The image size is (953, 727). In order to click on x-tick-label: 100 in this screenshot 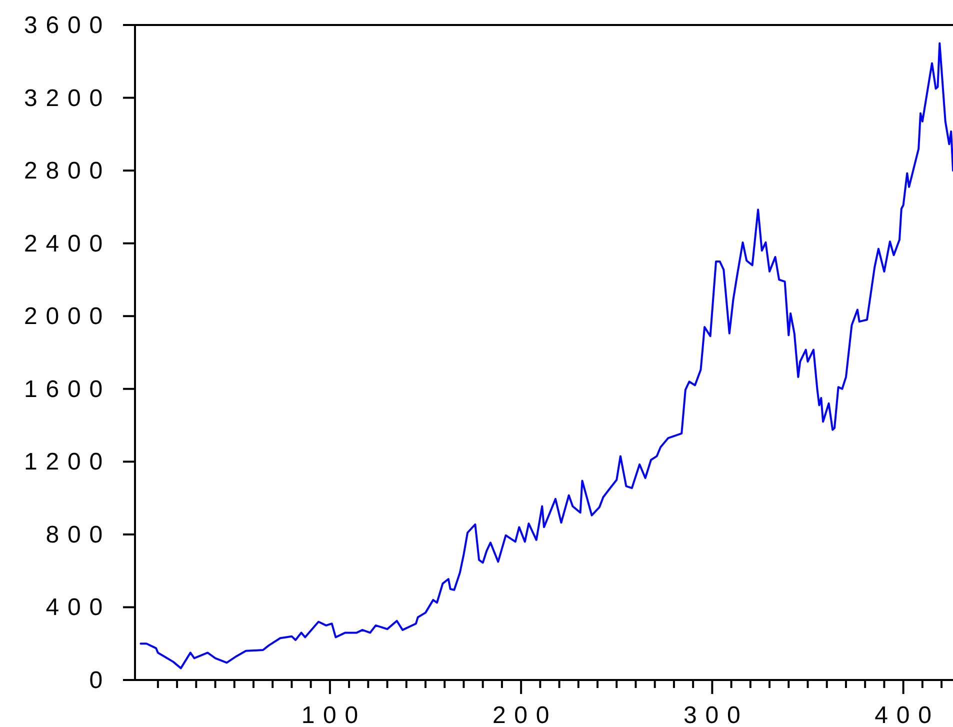, I will do `click(334, 714)`.